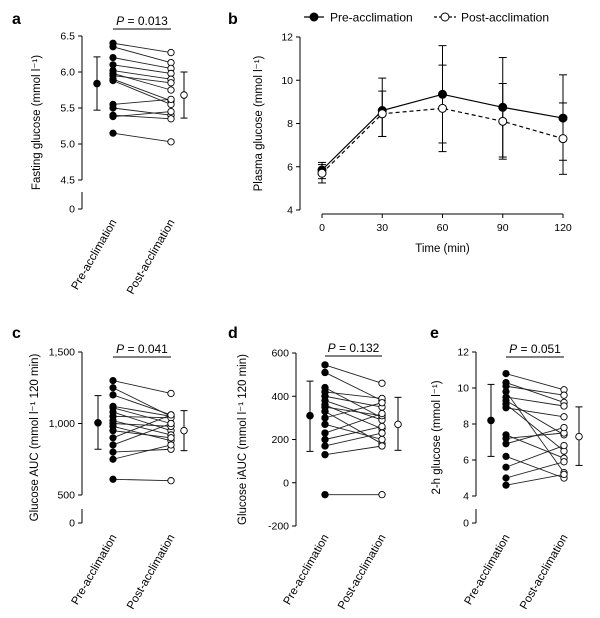  I want to click on panel-a-y-tick-label: 6.0, so click(67, 73).